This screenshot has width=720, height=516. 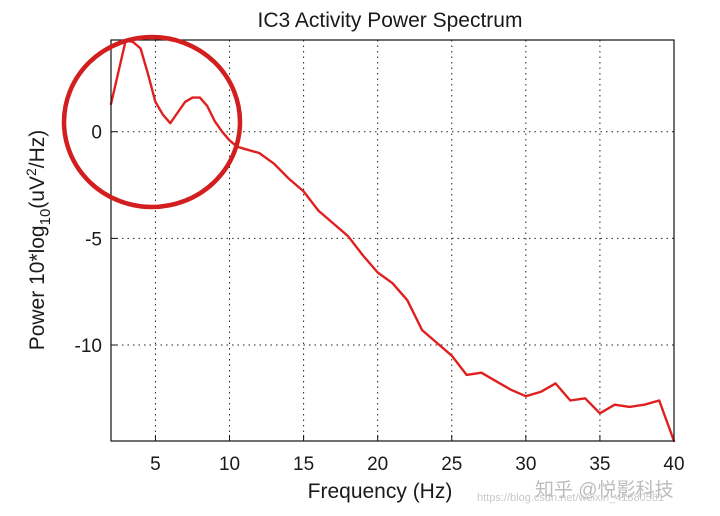 I want to click on watermark-url: https://blog.csdn.net/weixin_41880581, so click(x=570, y=498).